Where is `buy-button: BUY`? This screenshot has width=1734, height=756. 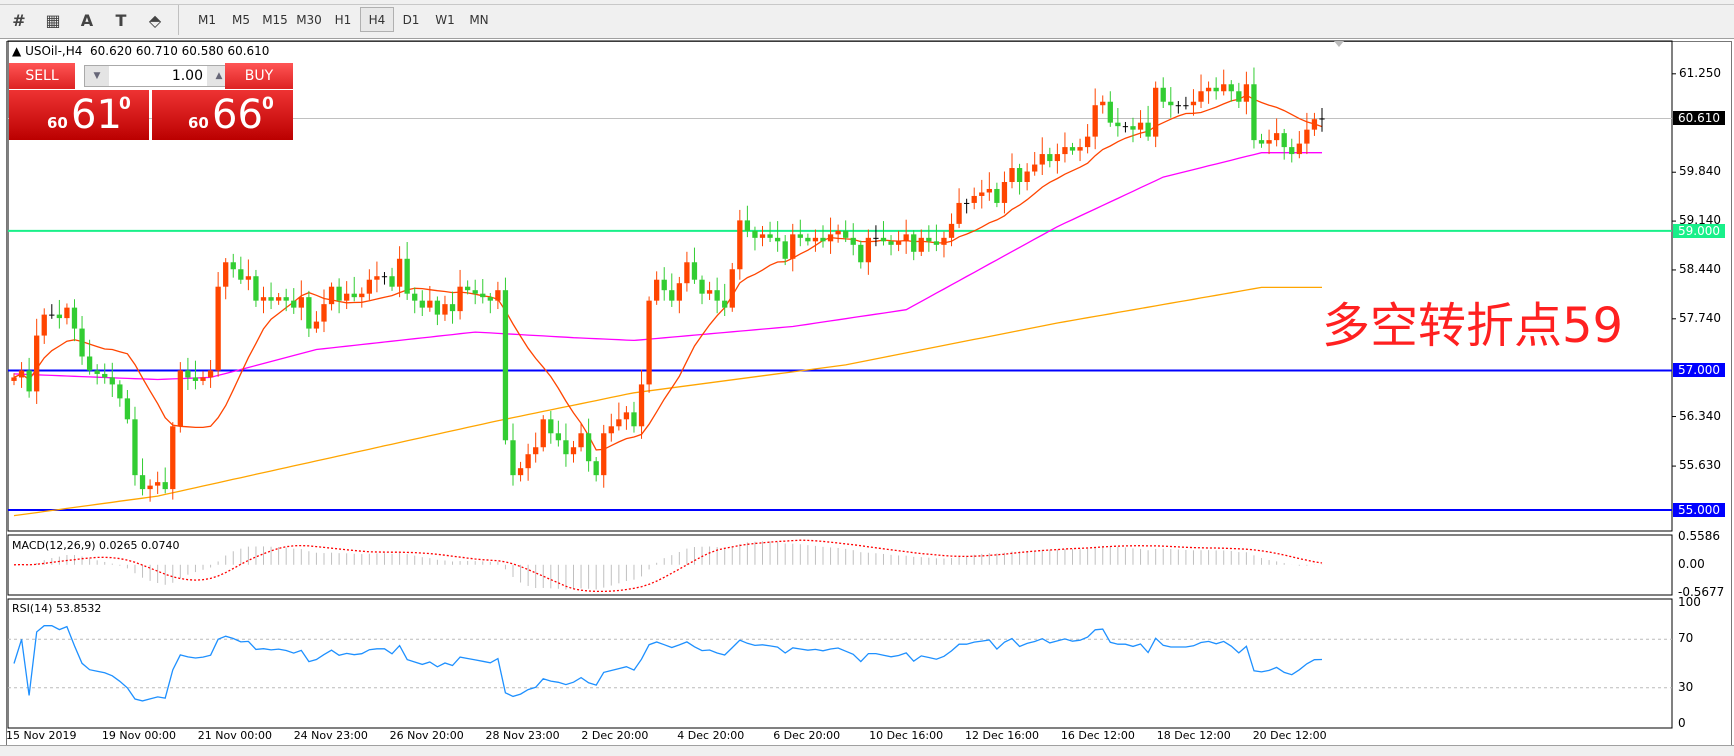 buy-button: BUY is located at coordinates (259, 76).